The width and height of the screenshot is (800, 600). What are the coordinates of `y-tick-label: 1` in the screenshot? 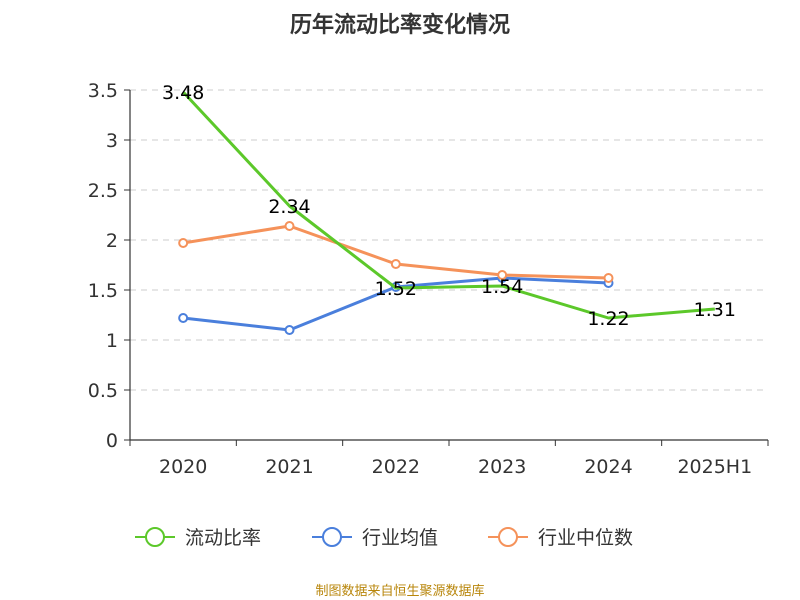 It's located at (112, 341).